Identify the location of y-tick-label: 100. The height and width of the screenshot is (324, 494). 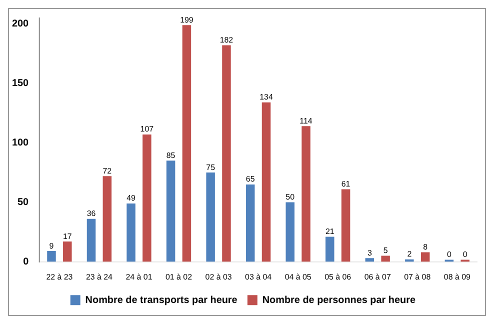
(21, 143).